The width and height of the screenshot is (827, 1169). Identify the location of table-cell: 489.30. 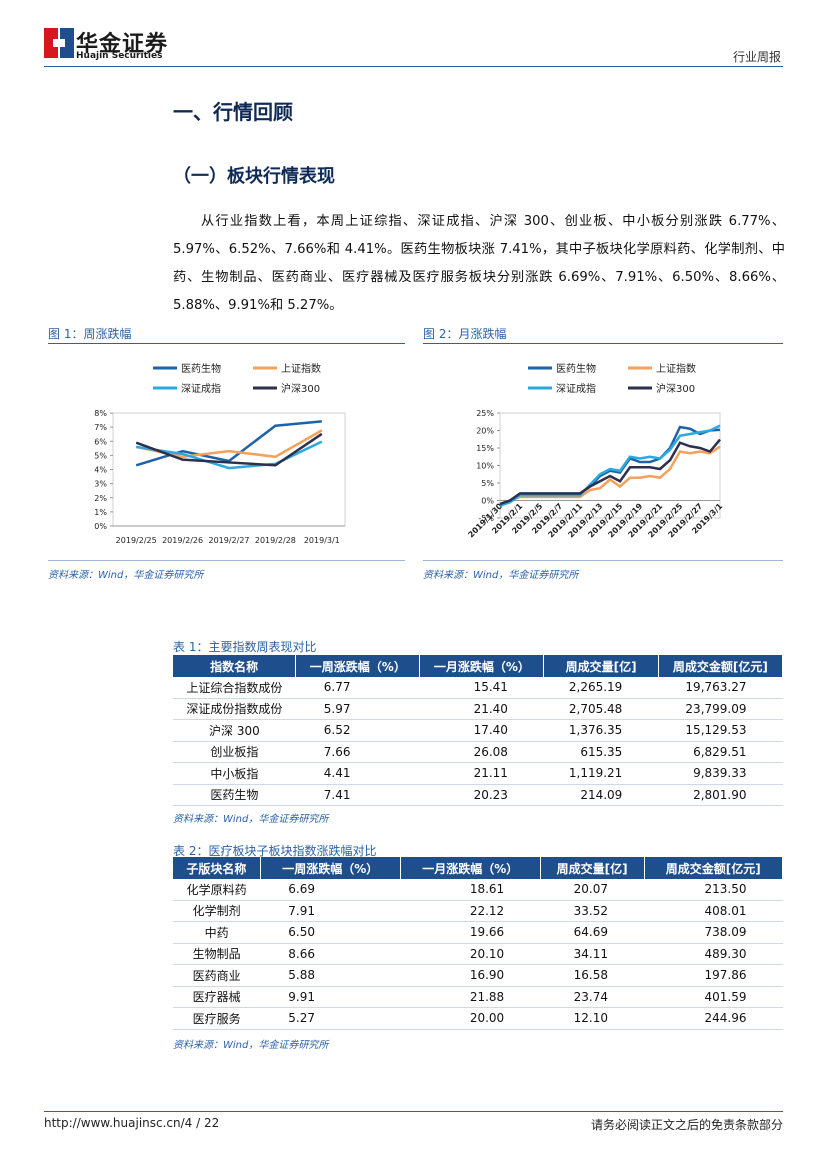
(713, 954).